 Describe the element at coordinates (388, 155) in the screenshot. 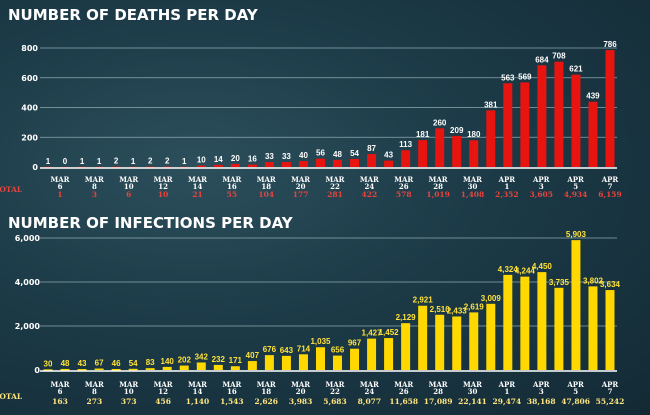

I see `deaths-value-label: 43` at that location.